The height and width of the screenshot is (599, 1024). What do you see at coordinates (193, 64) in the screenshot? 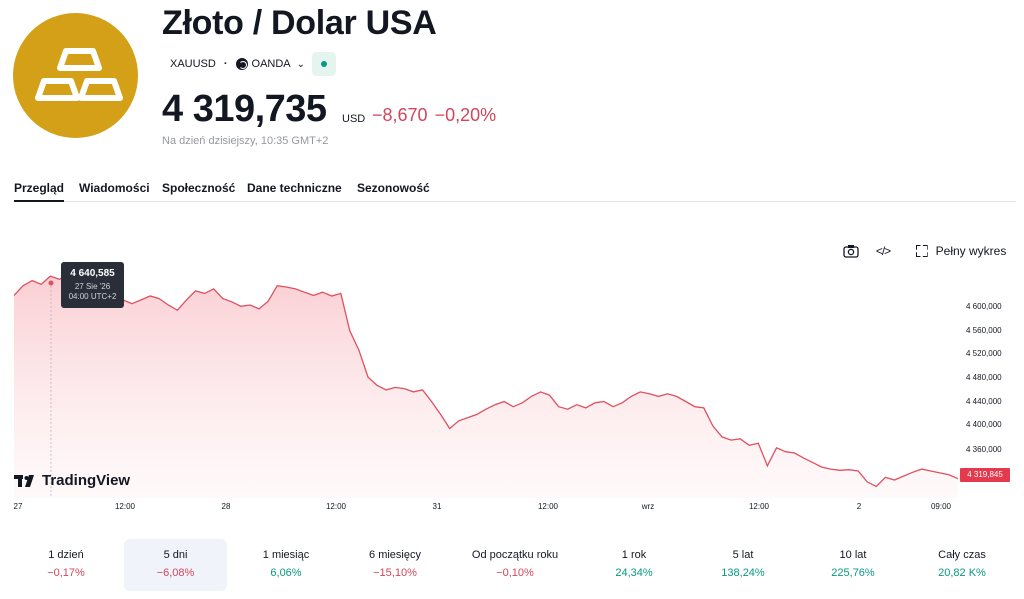
I see `symbol-label: XAUUSD` at bounding box center [193, 64].